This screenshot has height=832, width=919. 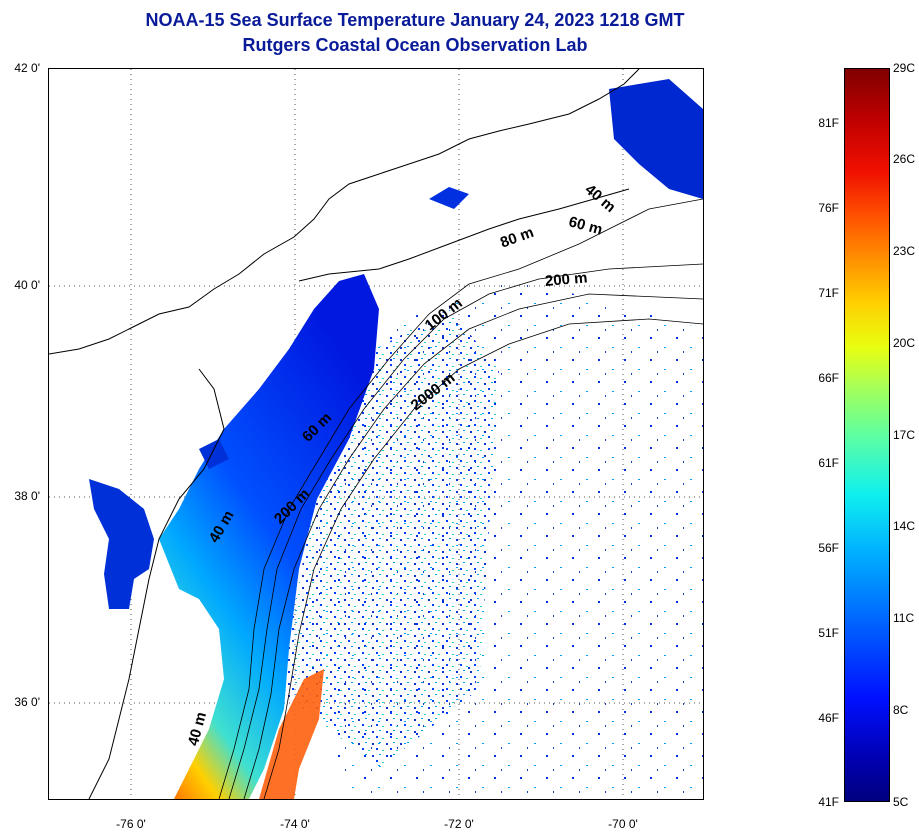 I want to click on lat-label-42: 42 0', so click(x=27, y=68).